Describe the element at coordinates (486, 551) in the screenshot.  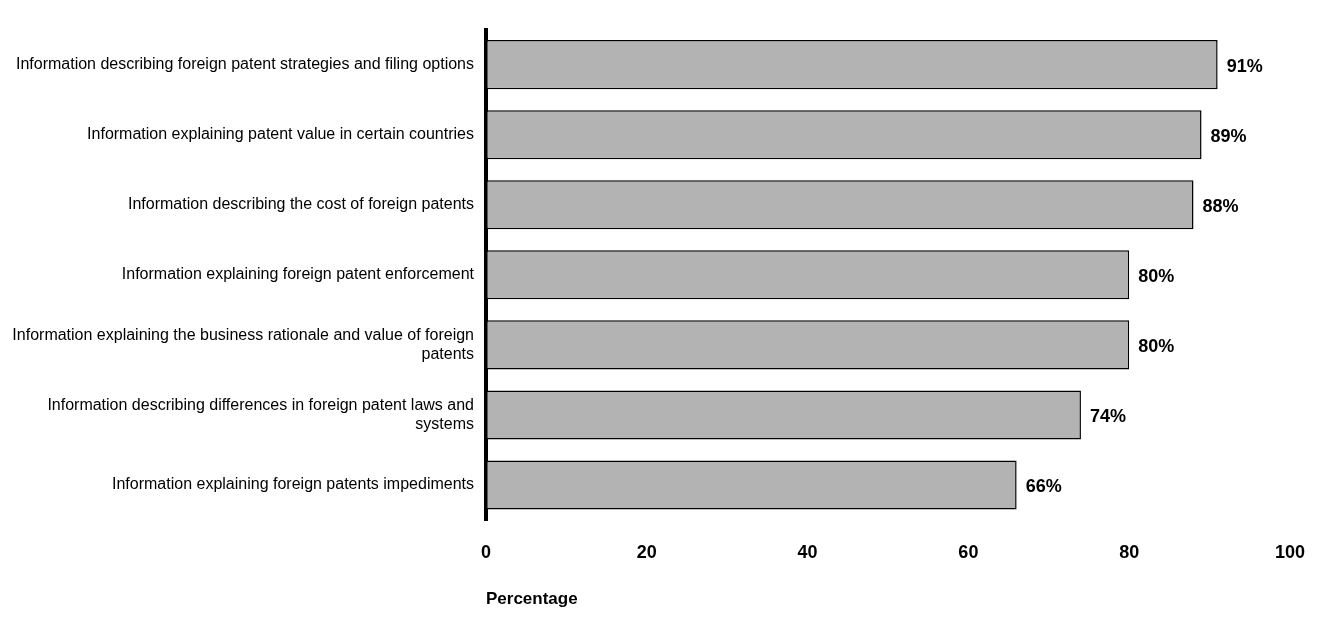
I see `x-tick-label: 0` at that location.